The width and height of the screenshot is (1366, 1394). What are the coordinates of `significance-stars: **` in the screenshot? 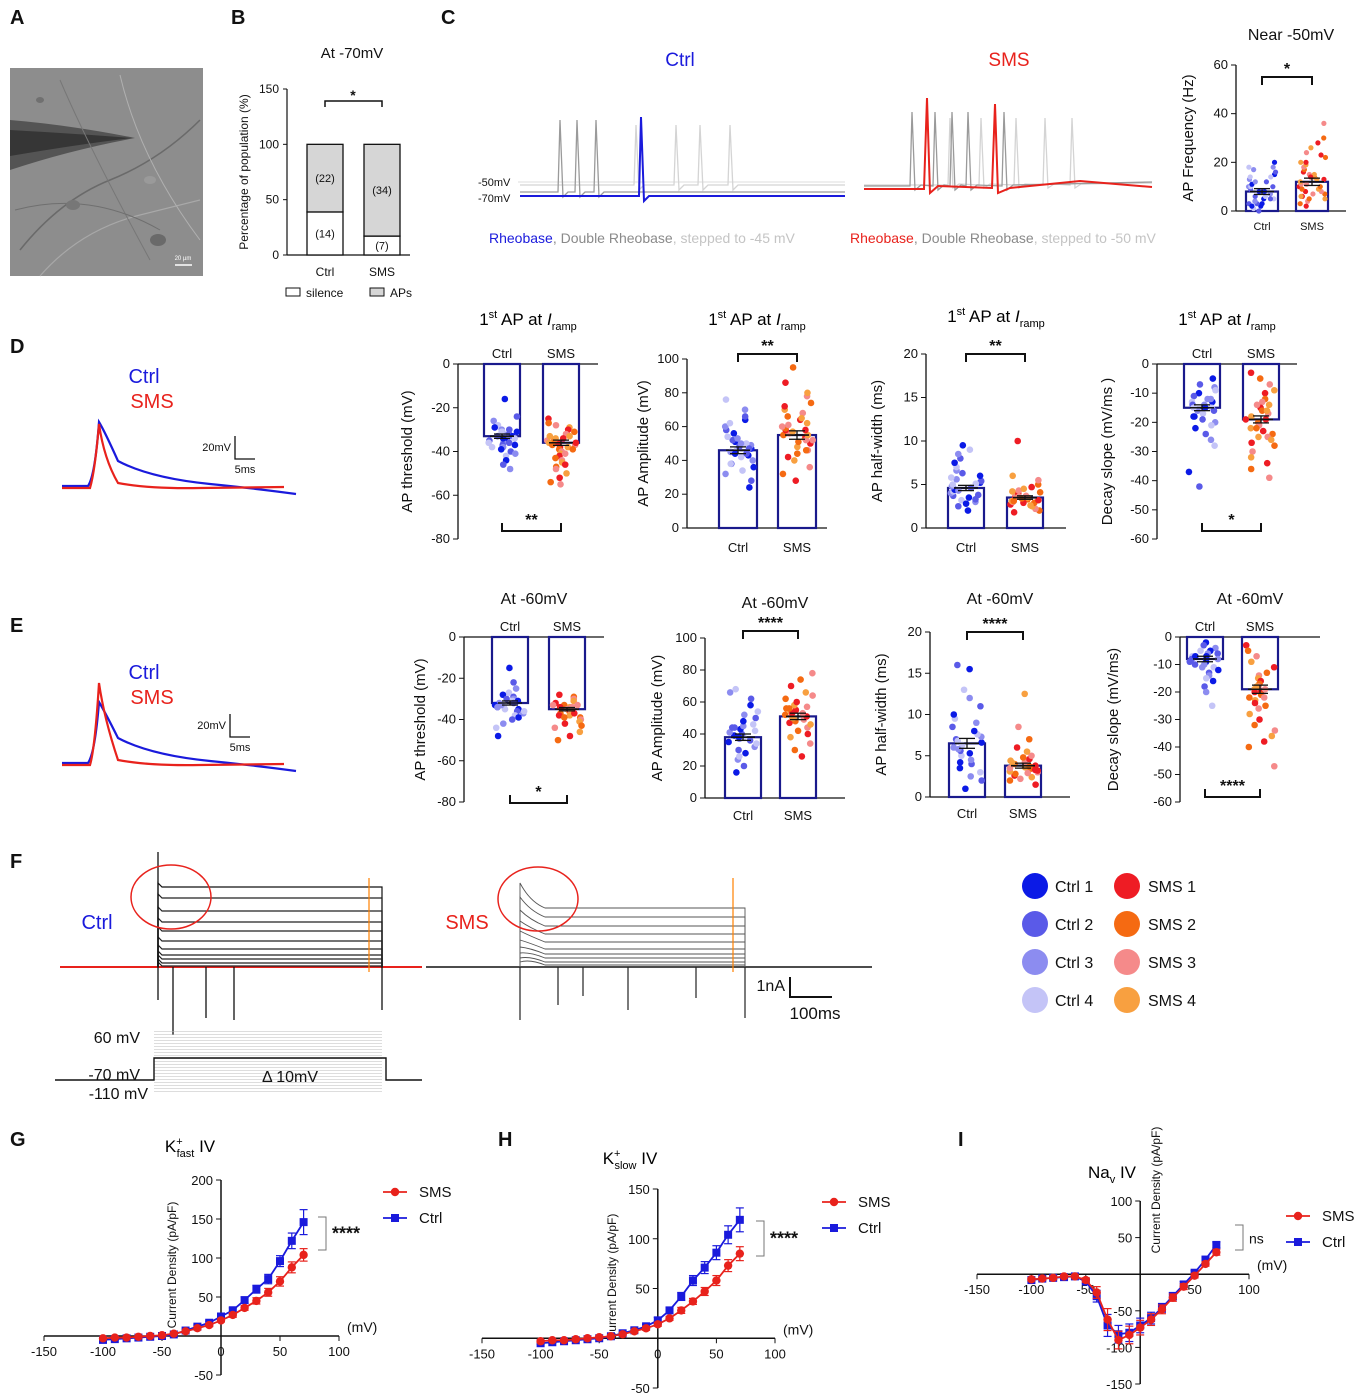 It's located at (995, 346).